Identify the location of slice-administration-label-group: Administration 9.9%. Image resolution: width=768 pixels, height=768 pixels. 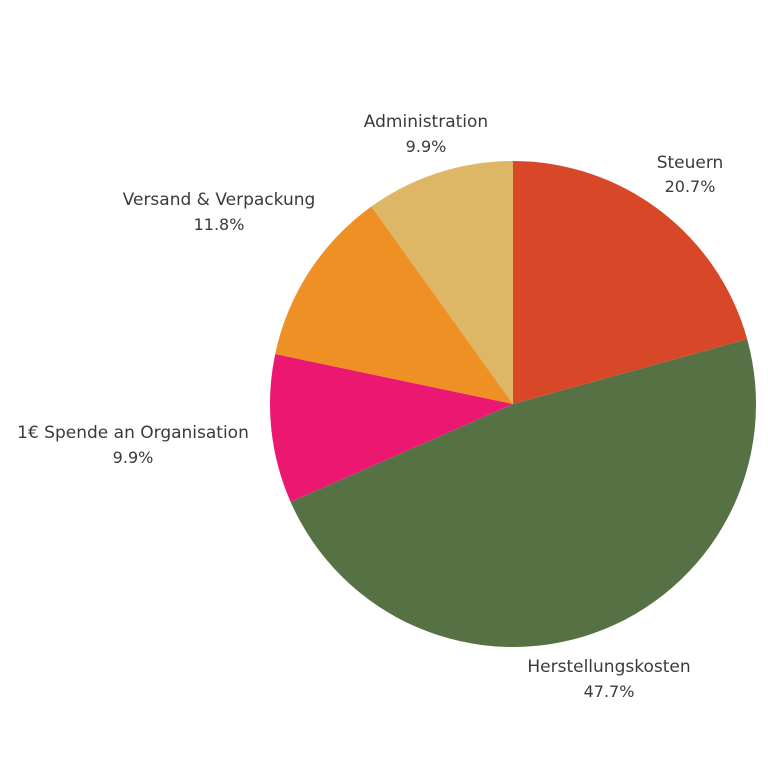
(426, 134).